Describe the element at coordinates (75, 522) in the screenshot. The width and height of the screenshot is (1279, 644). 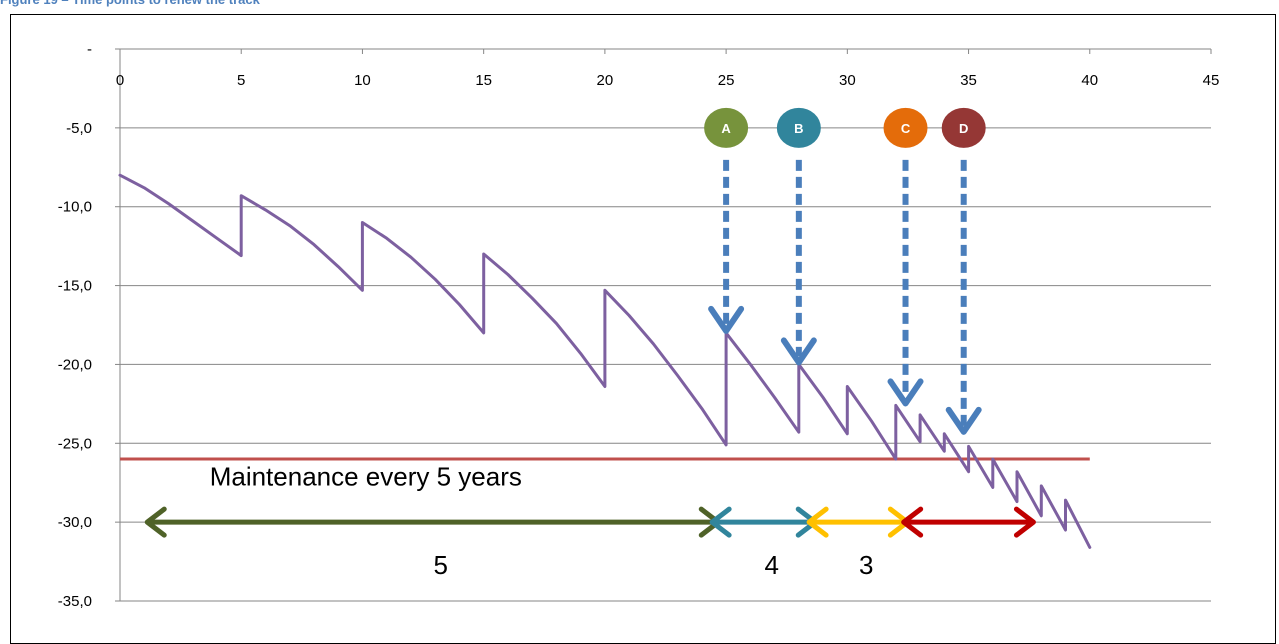
I see `y-tick-label: -30,0` at that location.